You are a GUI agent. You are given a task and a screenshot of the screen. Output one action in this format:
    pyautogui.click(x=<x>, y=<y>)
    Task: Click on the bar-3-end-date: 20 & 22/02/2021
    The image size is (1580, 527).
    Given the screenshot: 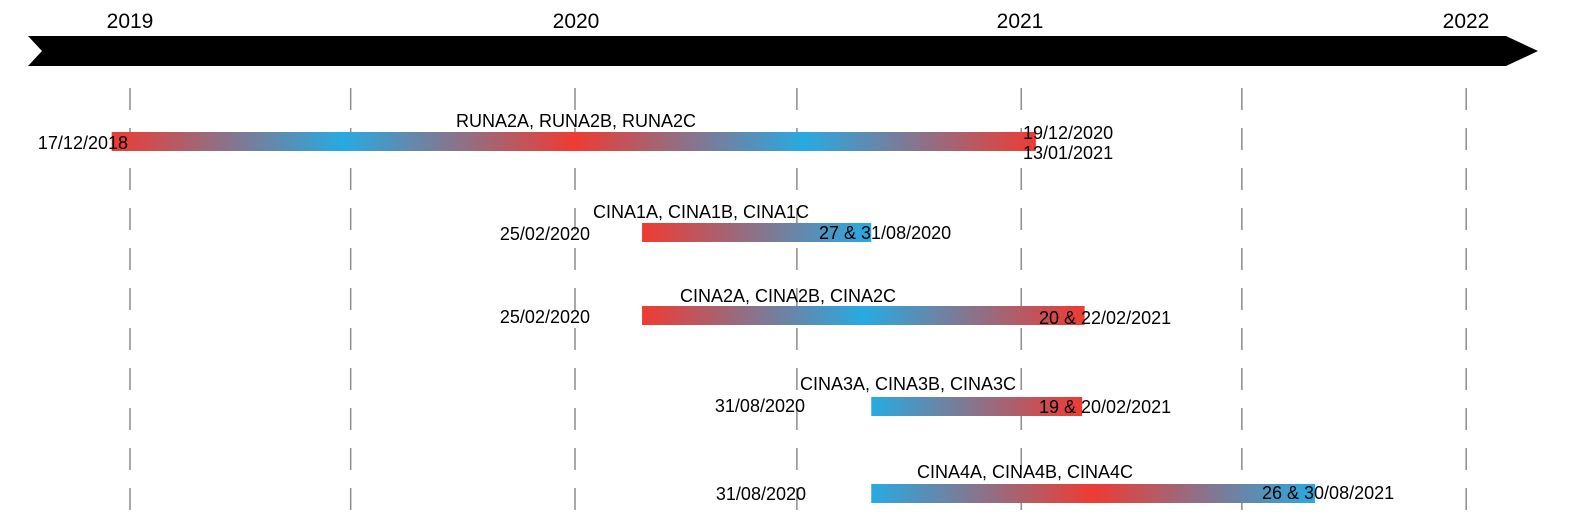 What is the action you would take?
    pyautogui.click(x=1105, y=318)
    